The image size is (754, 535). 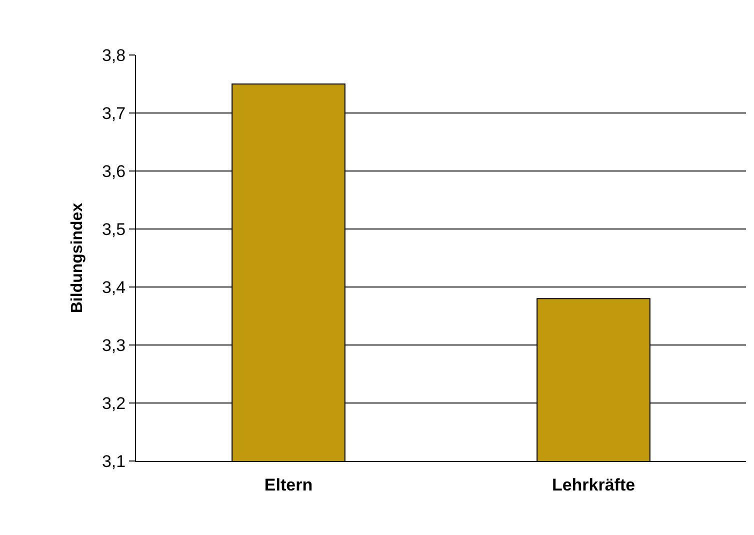 I want to click on y-tick-label: 3,7, so click(x=114, y=113).